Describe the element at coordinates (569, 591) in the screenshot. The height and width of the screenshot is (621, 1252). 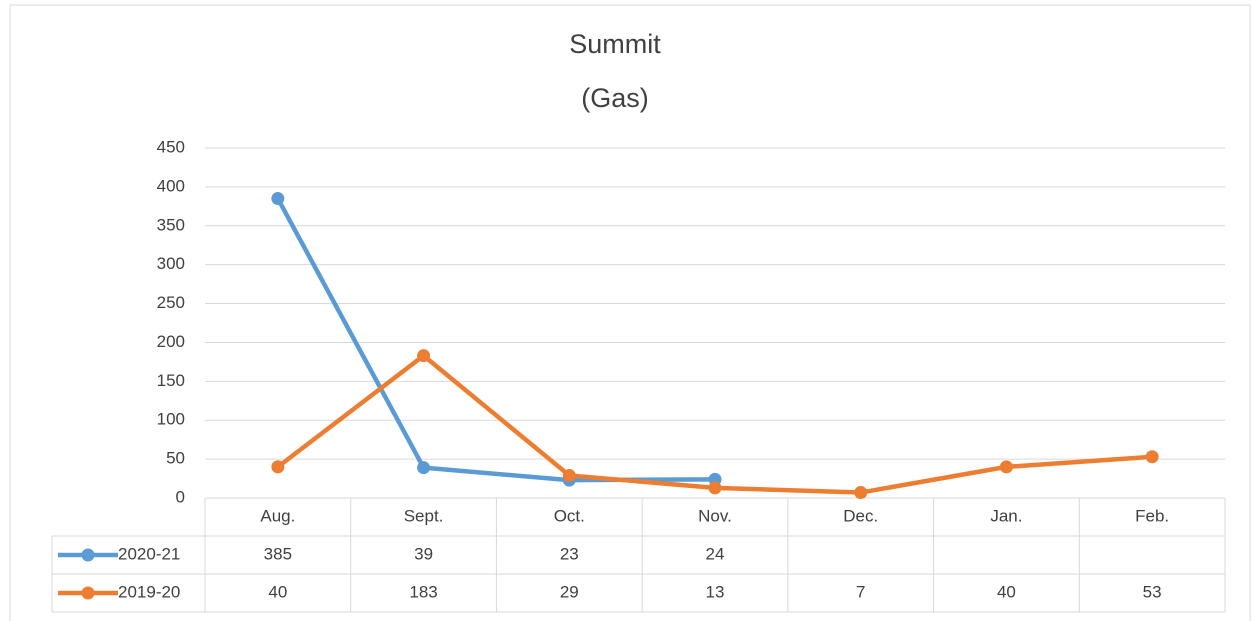
I see `table-value: 29` at that location.